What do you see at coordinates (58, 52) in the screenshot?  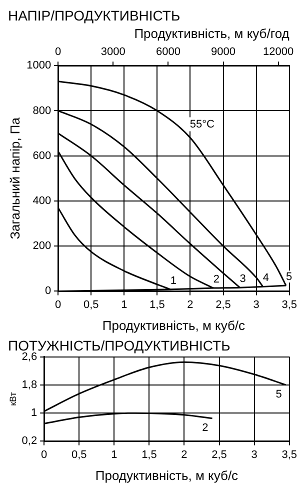 I see `x2-tick-label: 0` at bounding box center [58, 52].